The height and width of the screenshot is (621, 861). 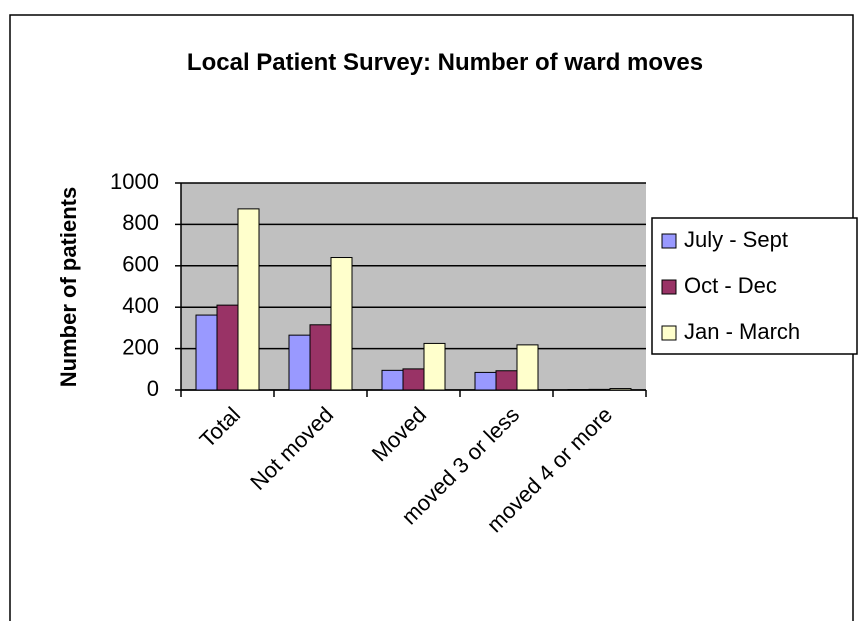 What do you see at coordinates (140, 305) in the screenshot?
I see `y-tick-label: 400` at bounding box center [140, 305].